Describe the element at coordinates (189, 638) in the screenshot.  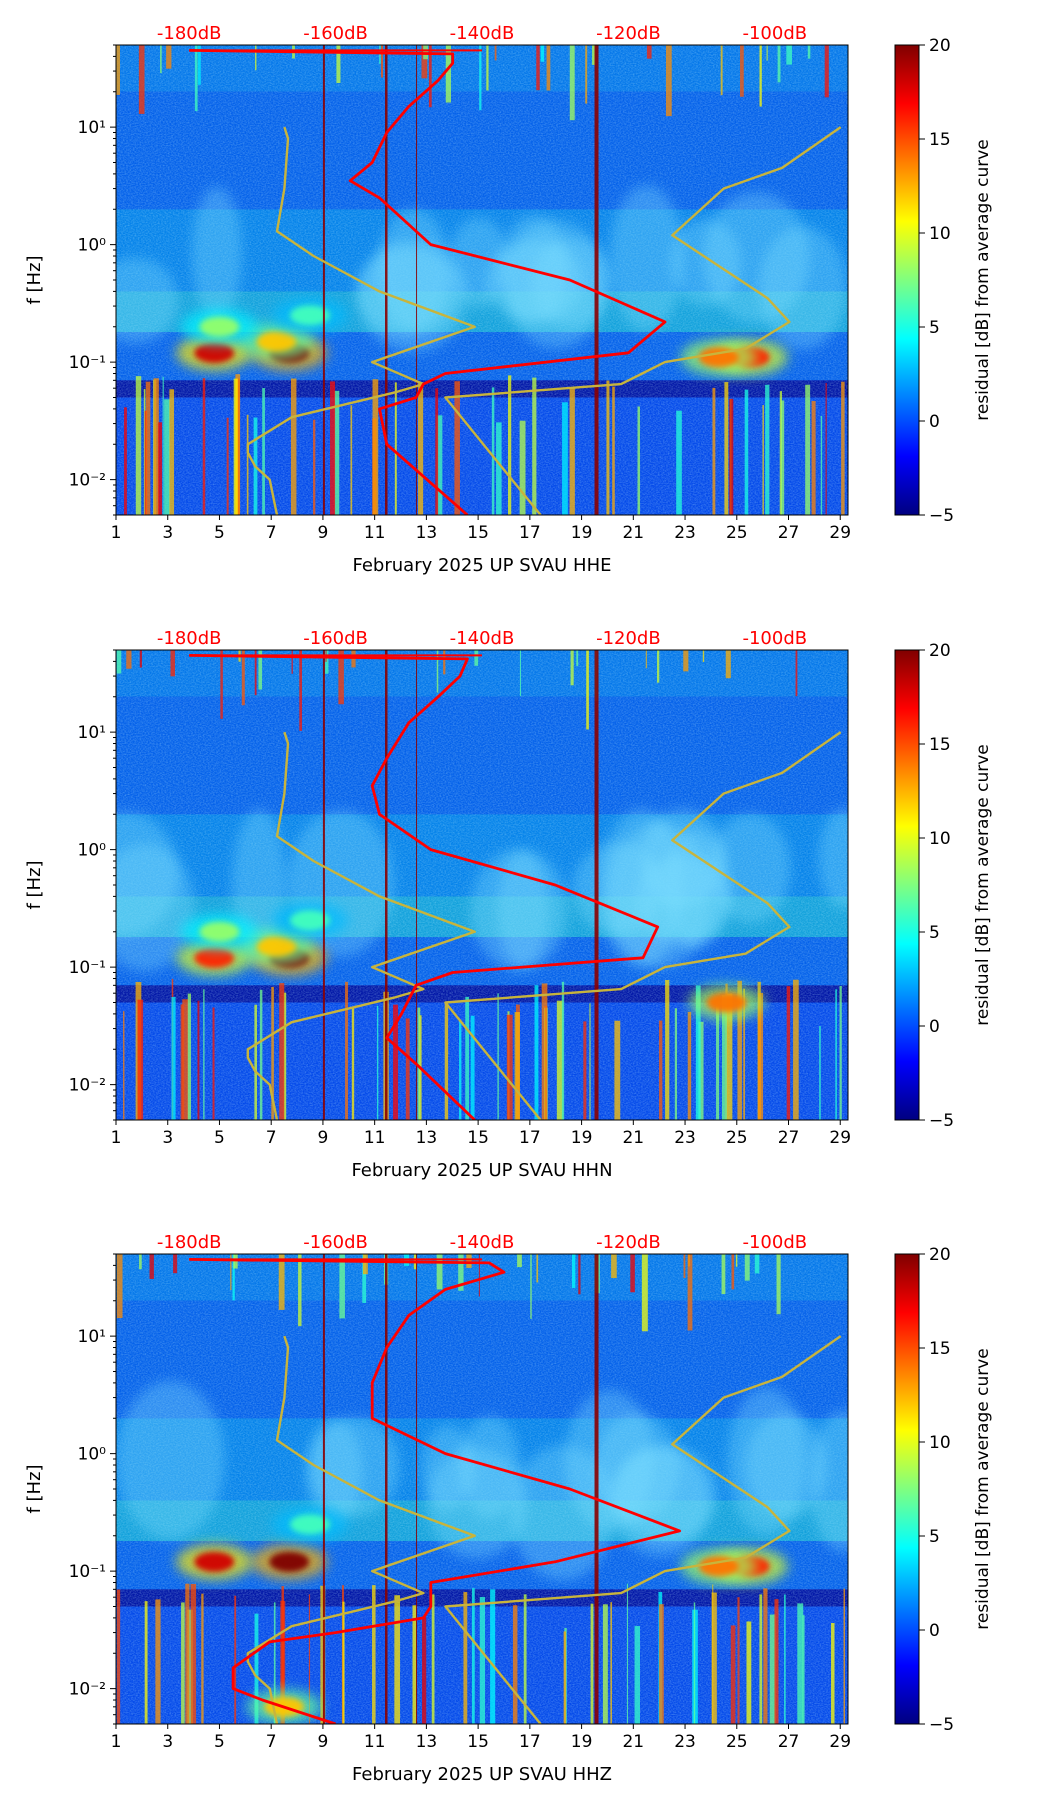
I see `db-label: -180dB` at that location.